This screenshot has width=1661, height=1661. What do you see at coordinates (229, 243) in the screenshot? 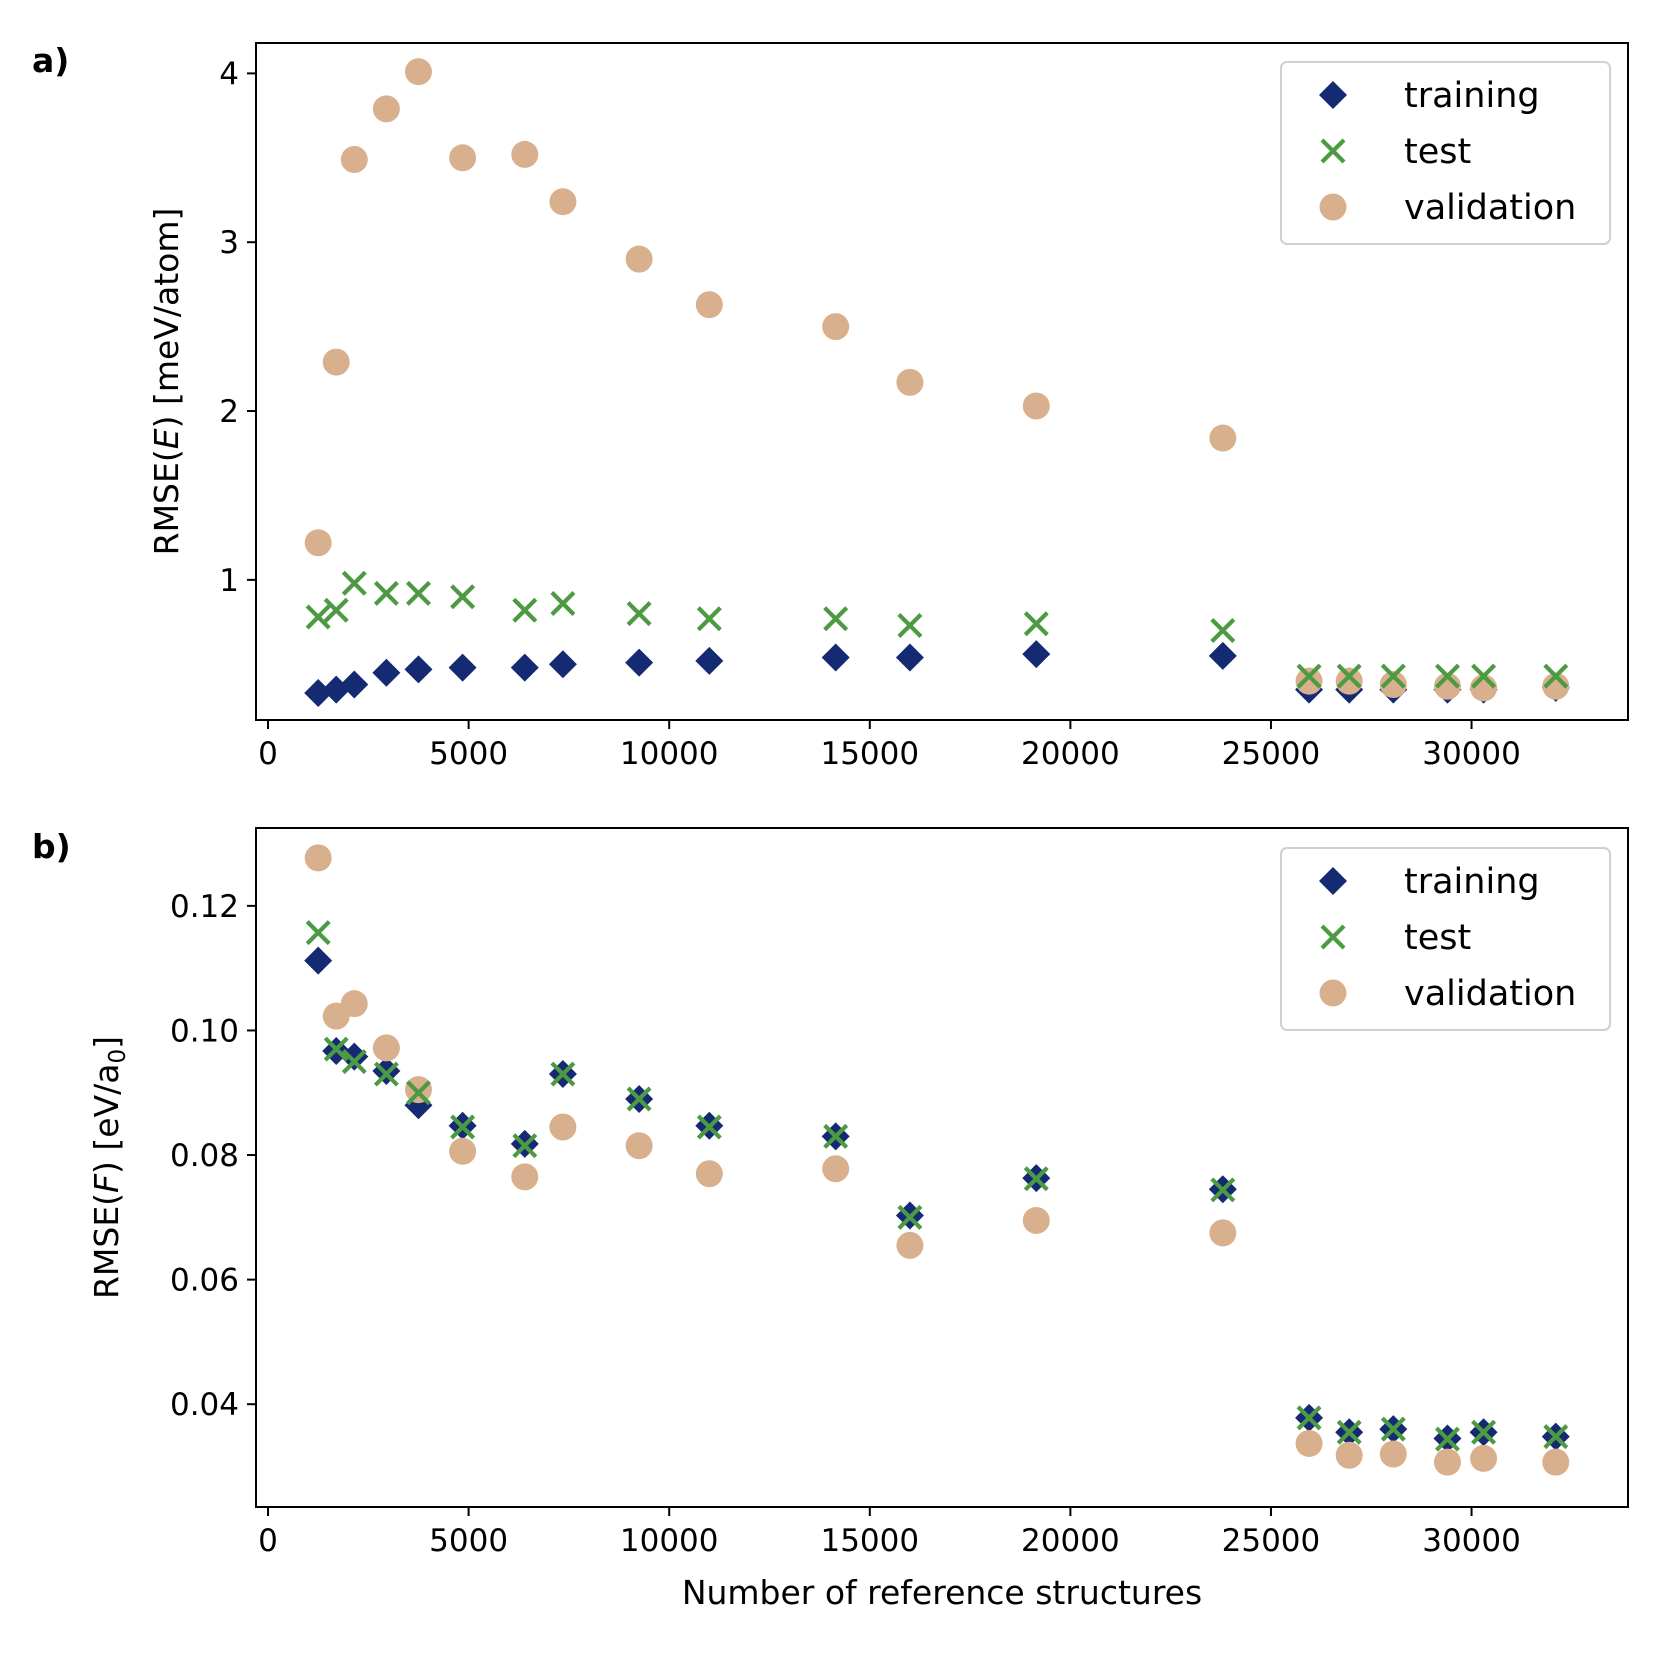
I see `y-tick-label: 3` at bounding box center [229, 243].